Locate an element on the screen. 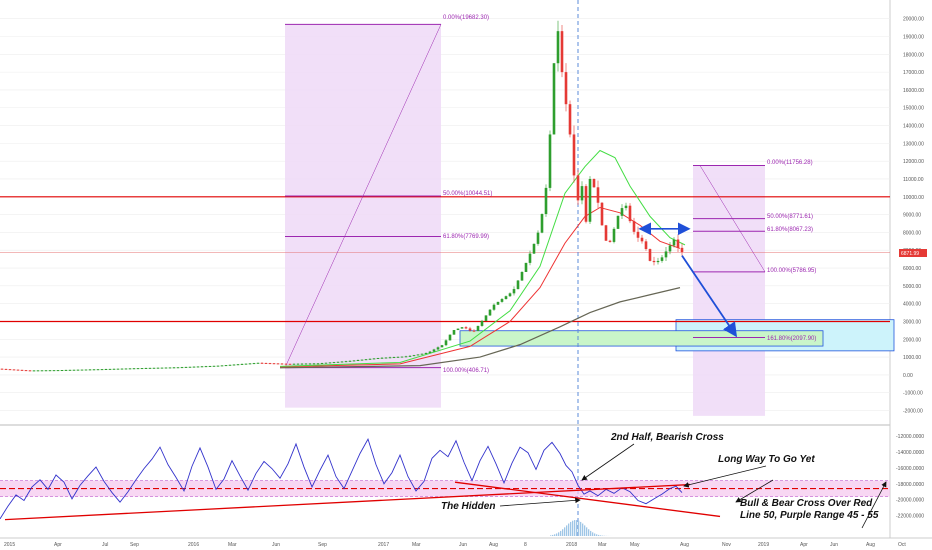  time-tick-label: May is located at coordinates (635, 545).